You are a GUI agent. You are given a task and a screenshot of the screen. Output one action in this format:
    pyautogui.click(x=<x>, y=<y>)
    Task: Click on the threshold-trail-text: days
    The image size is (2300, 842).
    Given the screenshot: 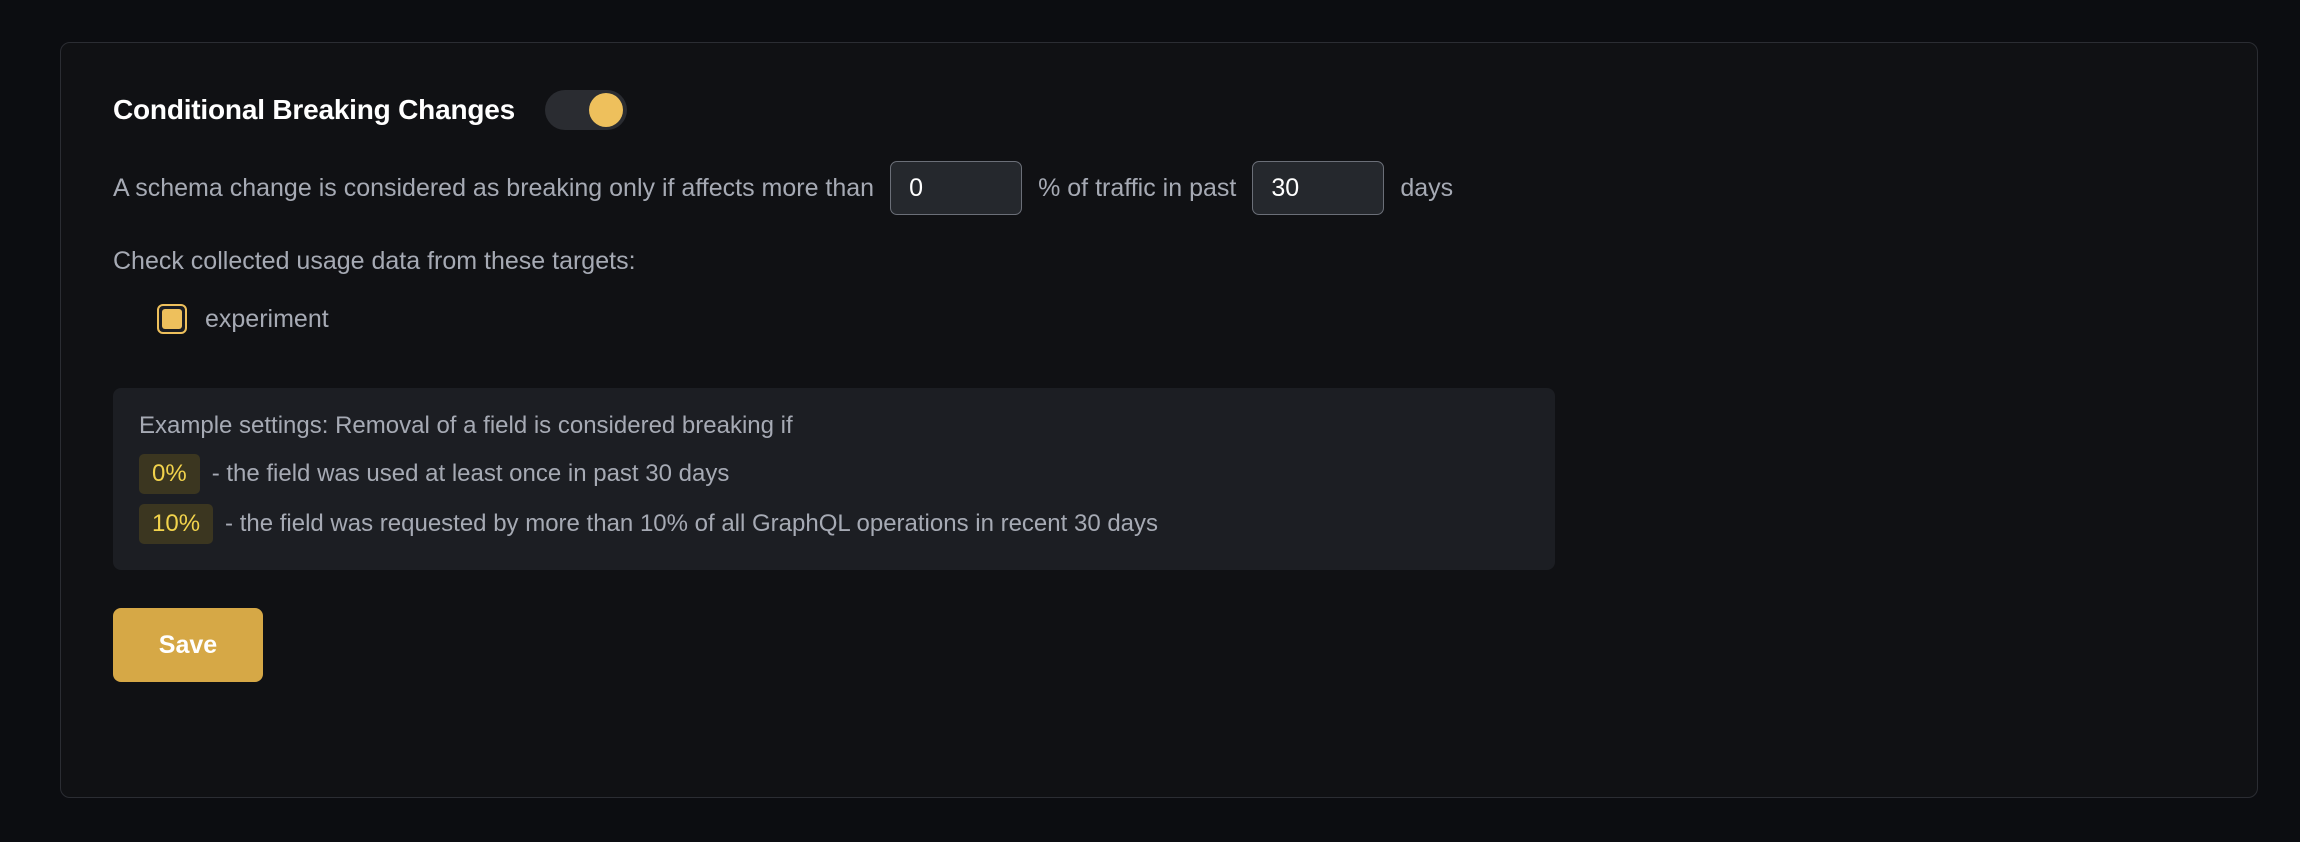 What is the action you would take?
    pyautogui.click(x=1427, y=187)
    